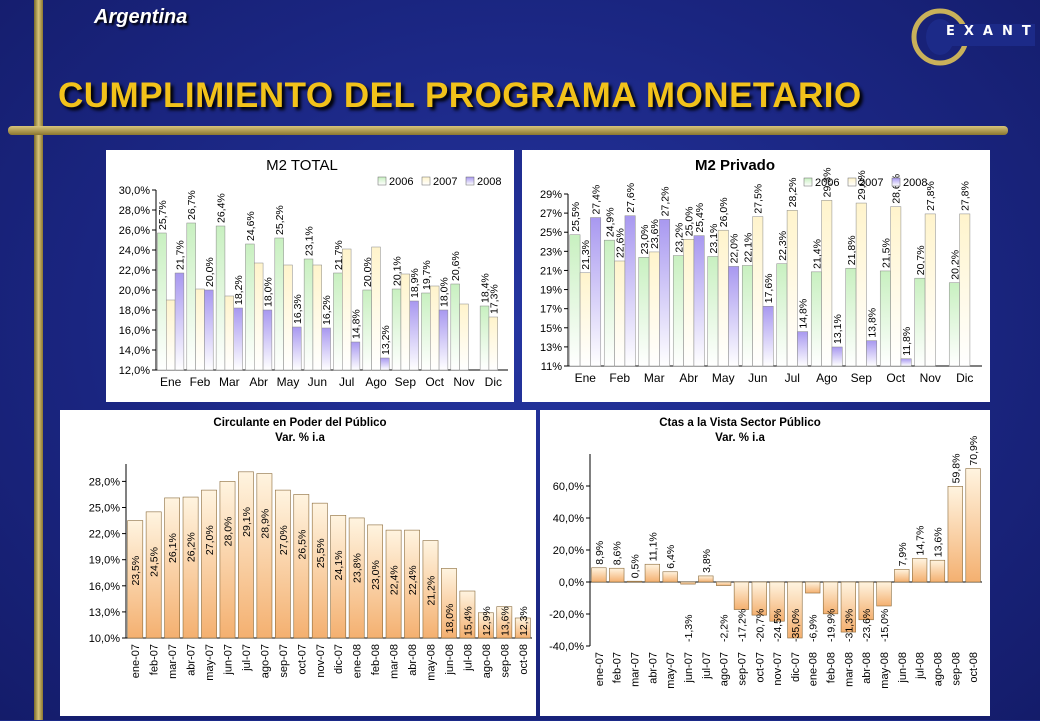 The image size is (1040, 721). What do you see at coordinates (346, 382) in the screenshot?
I see `x-tick-label: Jul` at bounding box center [346, 382].